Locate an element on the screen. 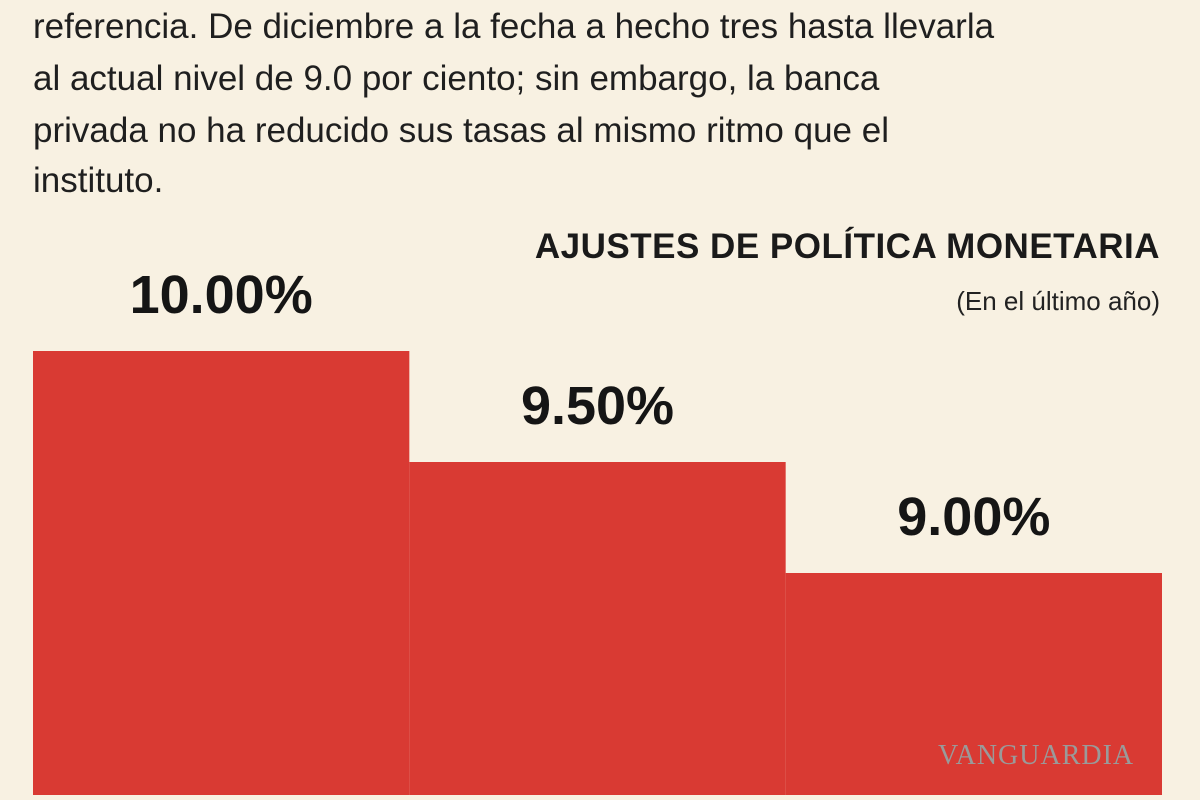  value-label: 10.00% is located at coordinates (221, 295).